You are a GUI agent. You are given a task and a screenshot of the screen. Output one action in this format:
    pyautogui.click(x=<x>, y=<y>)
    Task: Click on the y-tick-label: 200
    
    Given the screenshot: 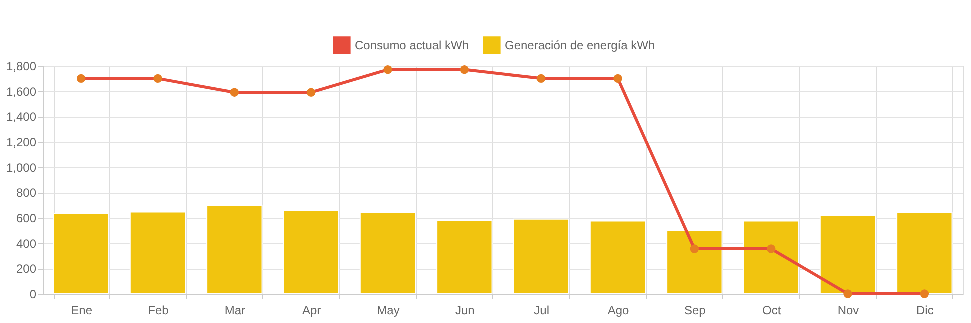 What is the action you would take?
    pyautogui.click(x=26, y=269)
    